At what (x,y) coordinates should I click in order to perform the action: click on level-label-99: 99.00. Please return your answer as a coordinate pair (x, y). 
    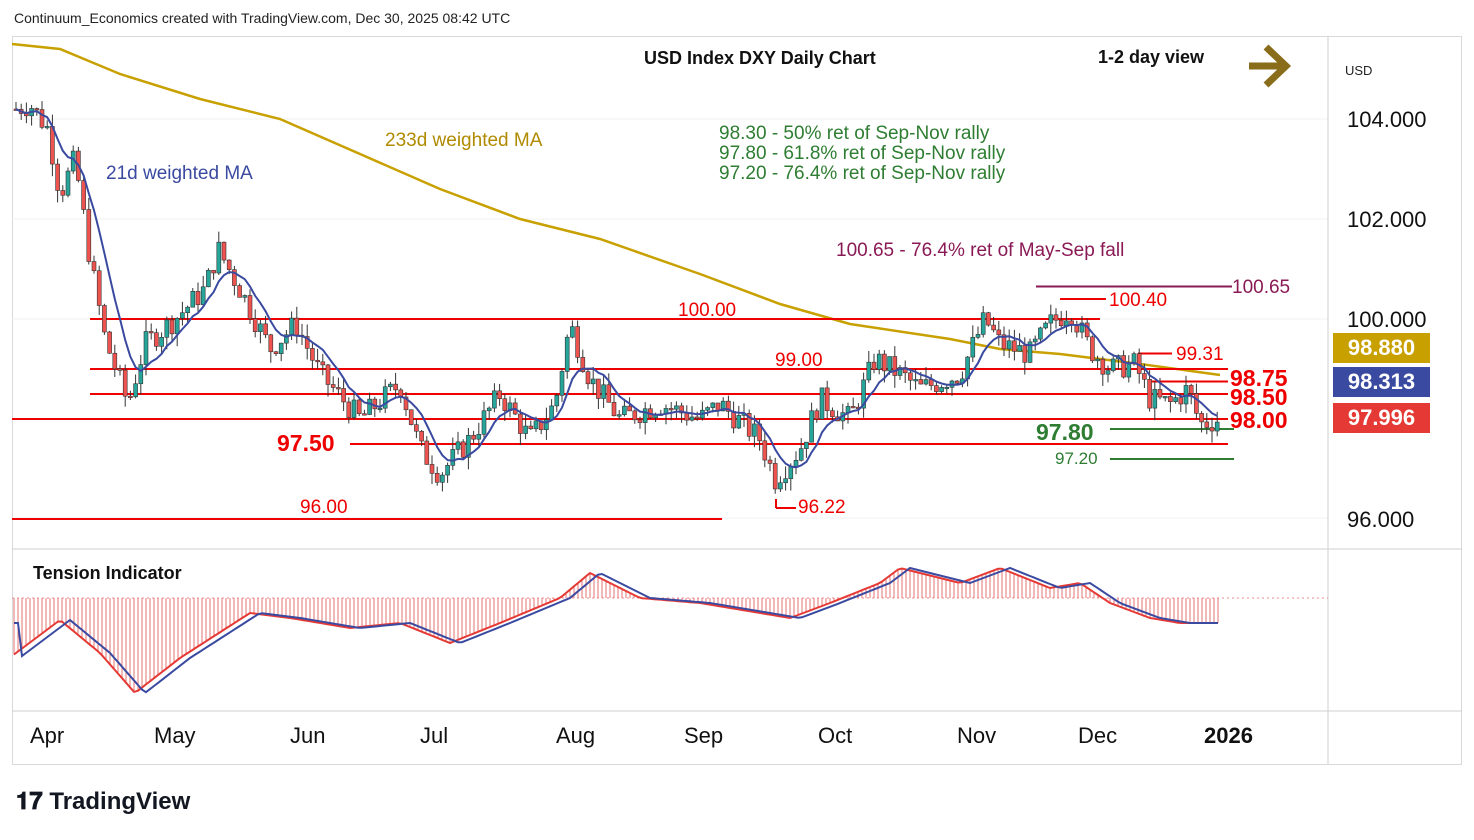
    Looking at the image, I should click on (799, 360).